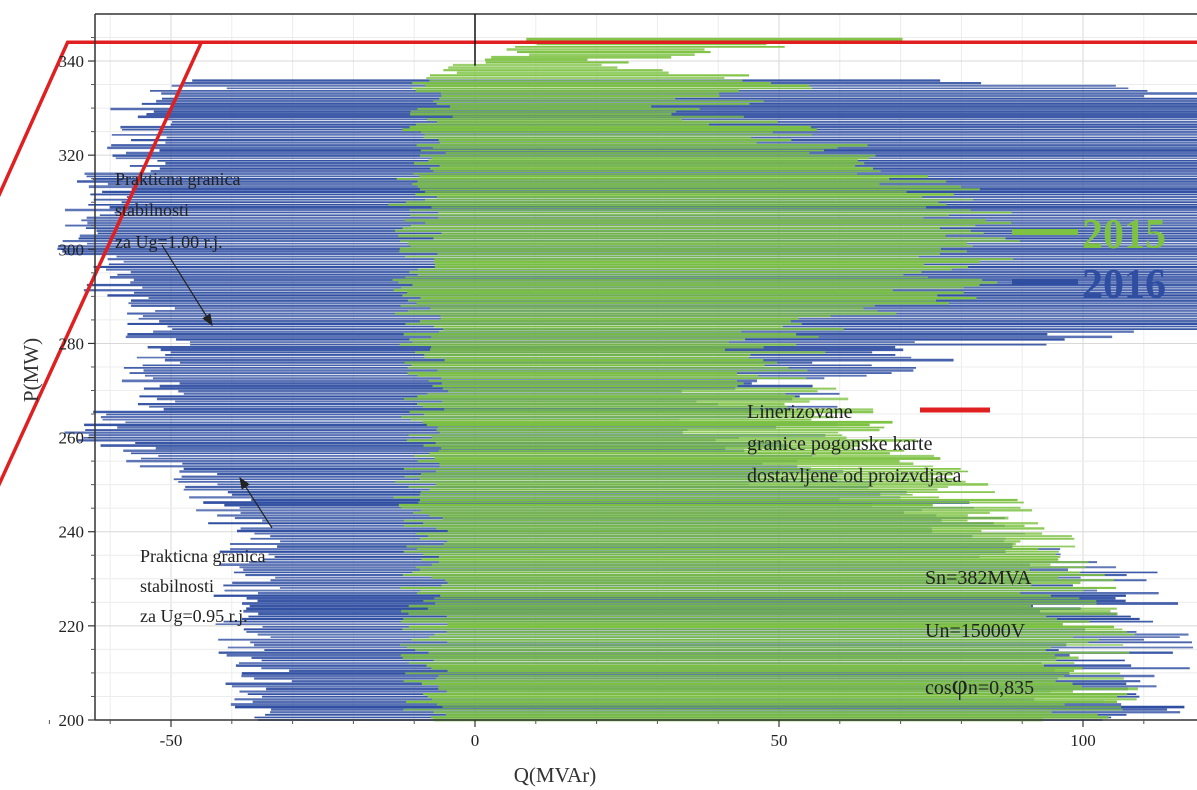  Describe the element at coordinates (1001, 688) in the screenshot. I see `cos-suffix: n=0,835` at that location.